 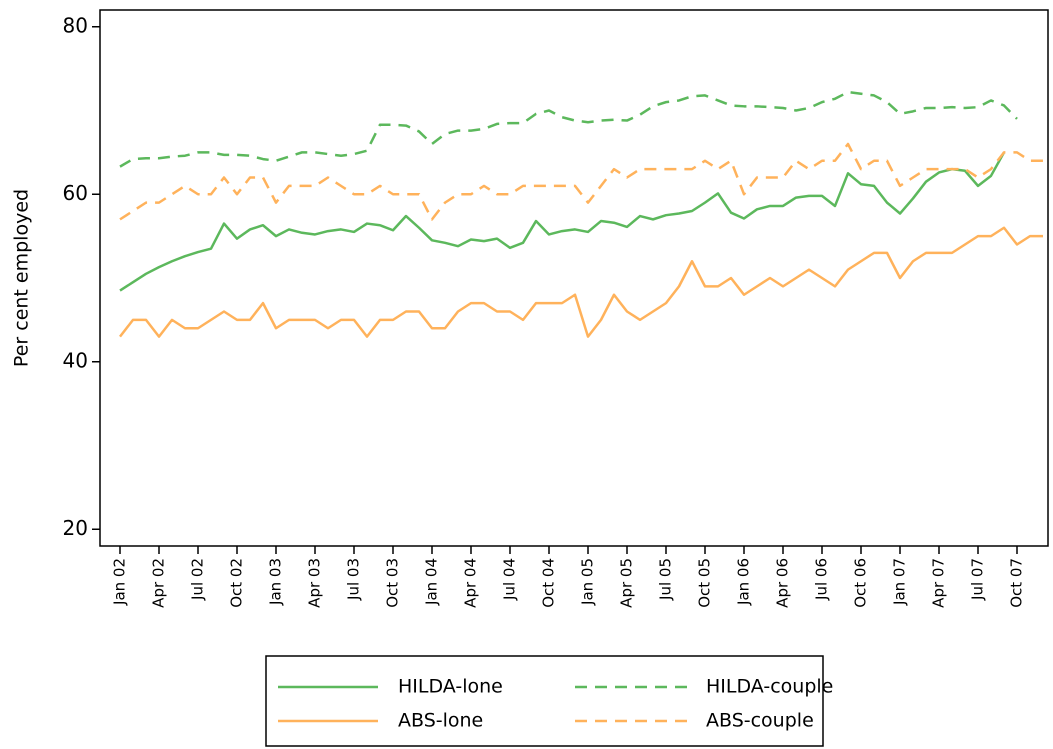 What do you see at coordinates (744, 582) in the screenshot?
I see `x-tick-label: Jan 06` at bounding box center [744, 582].